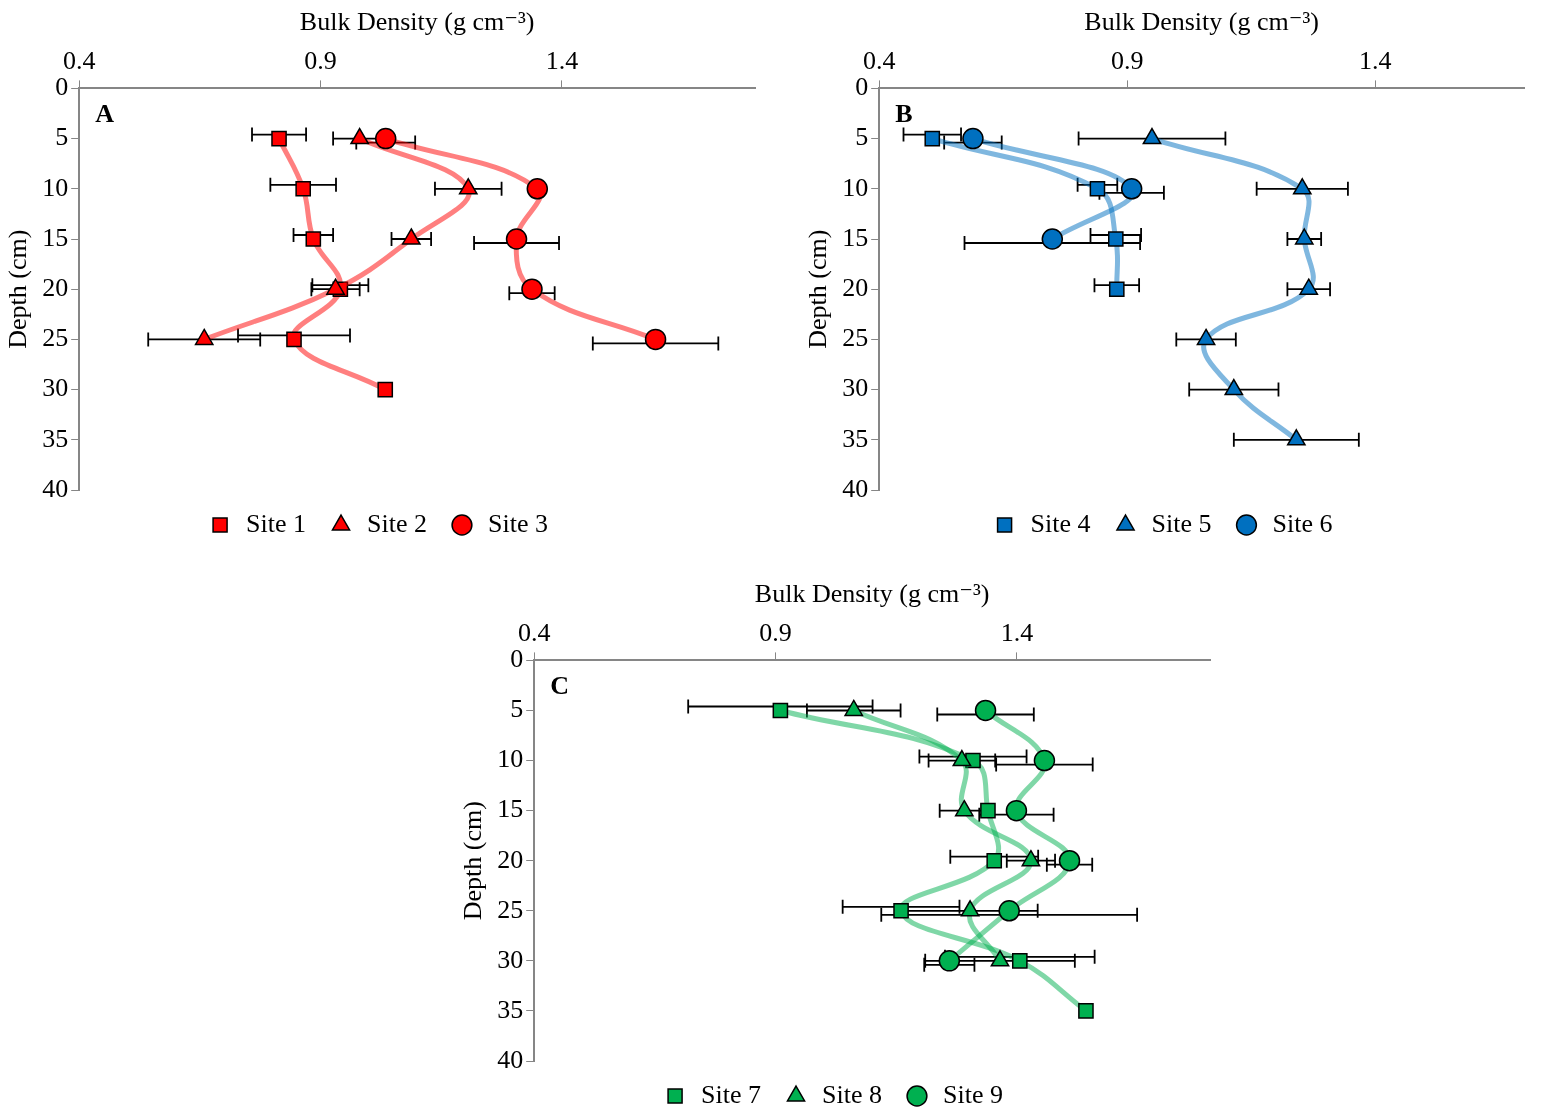 The image size is (1544, 1119). Describe the element at coordinates (105, 114) in the screenshot. I see `annotation: A` at that location.